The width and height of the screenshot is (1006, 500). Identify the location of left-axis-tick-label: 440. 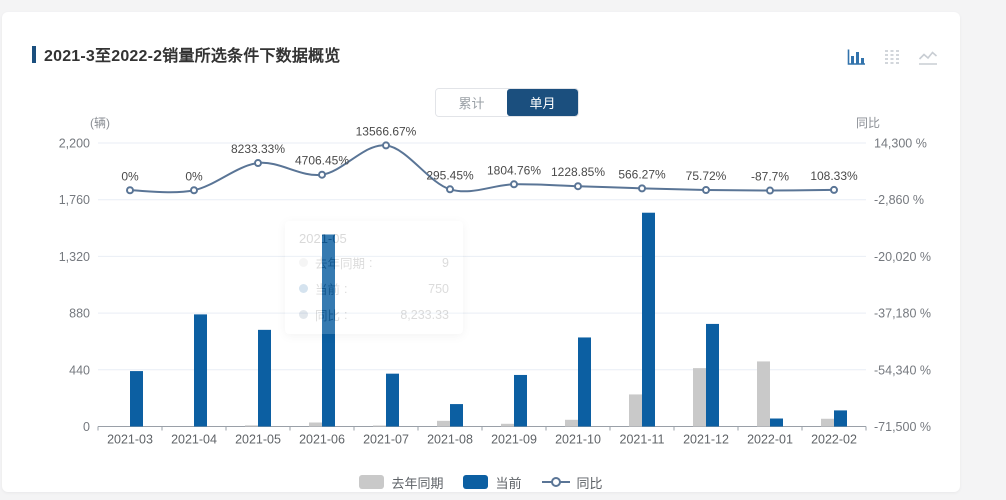
(79, 370).